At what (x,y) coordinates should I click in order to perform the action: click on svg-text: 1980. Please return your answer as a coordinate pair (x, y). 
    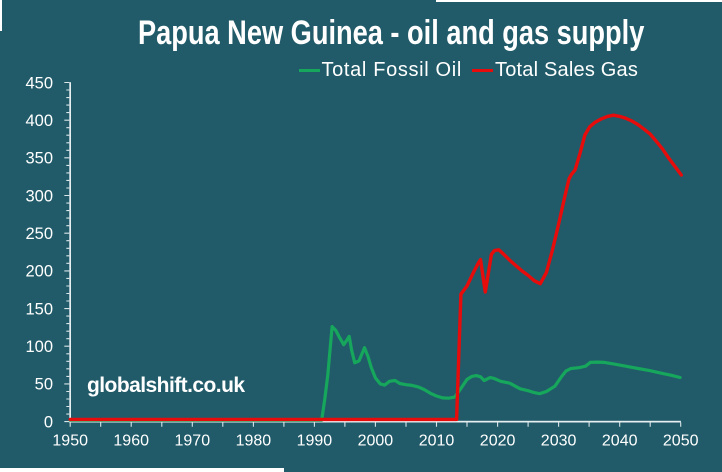
    Looking at the image, I should click on (254, 441).